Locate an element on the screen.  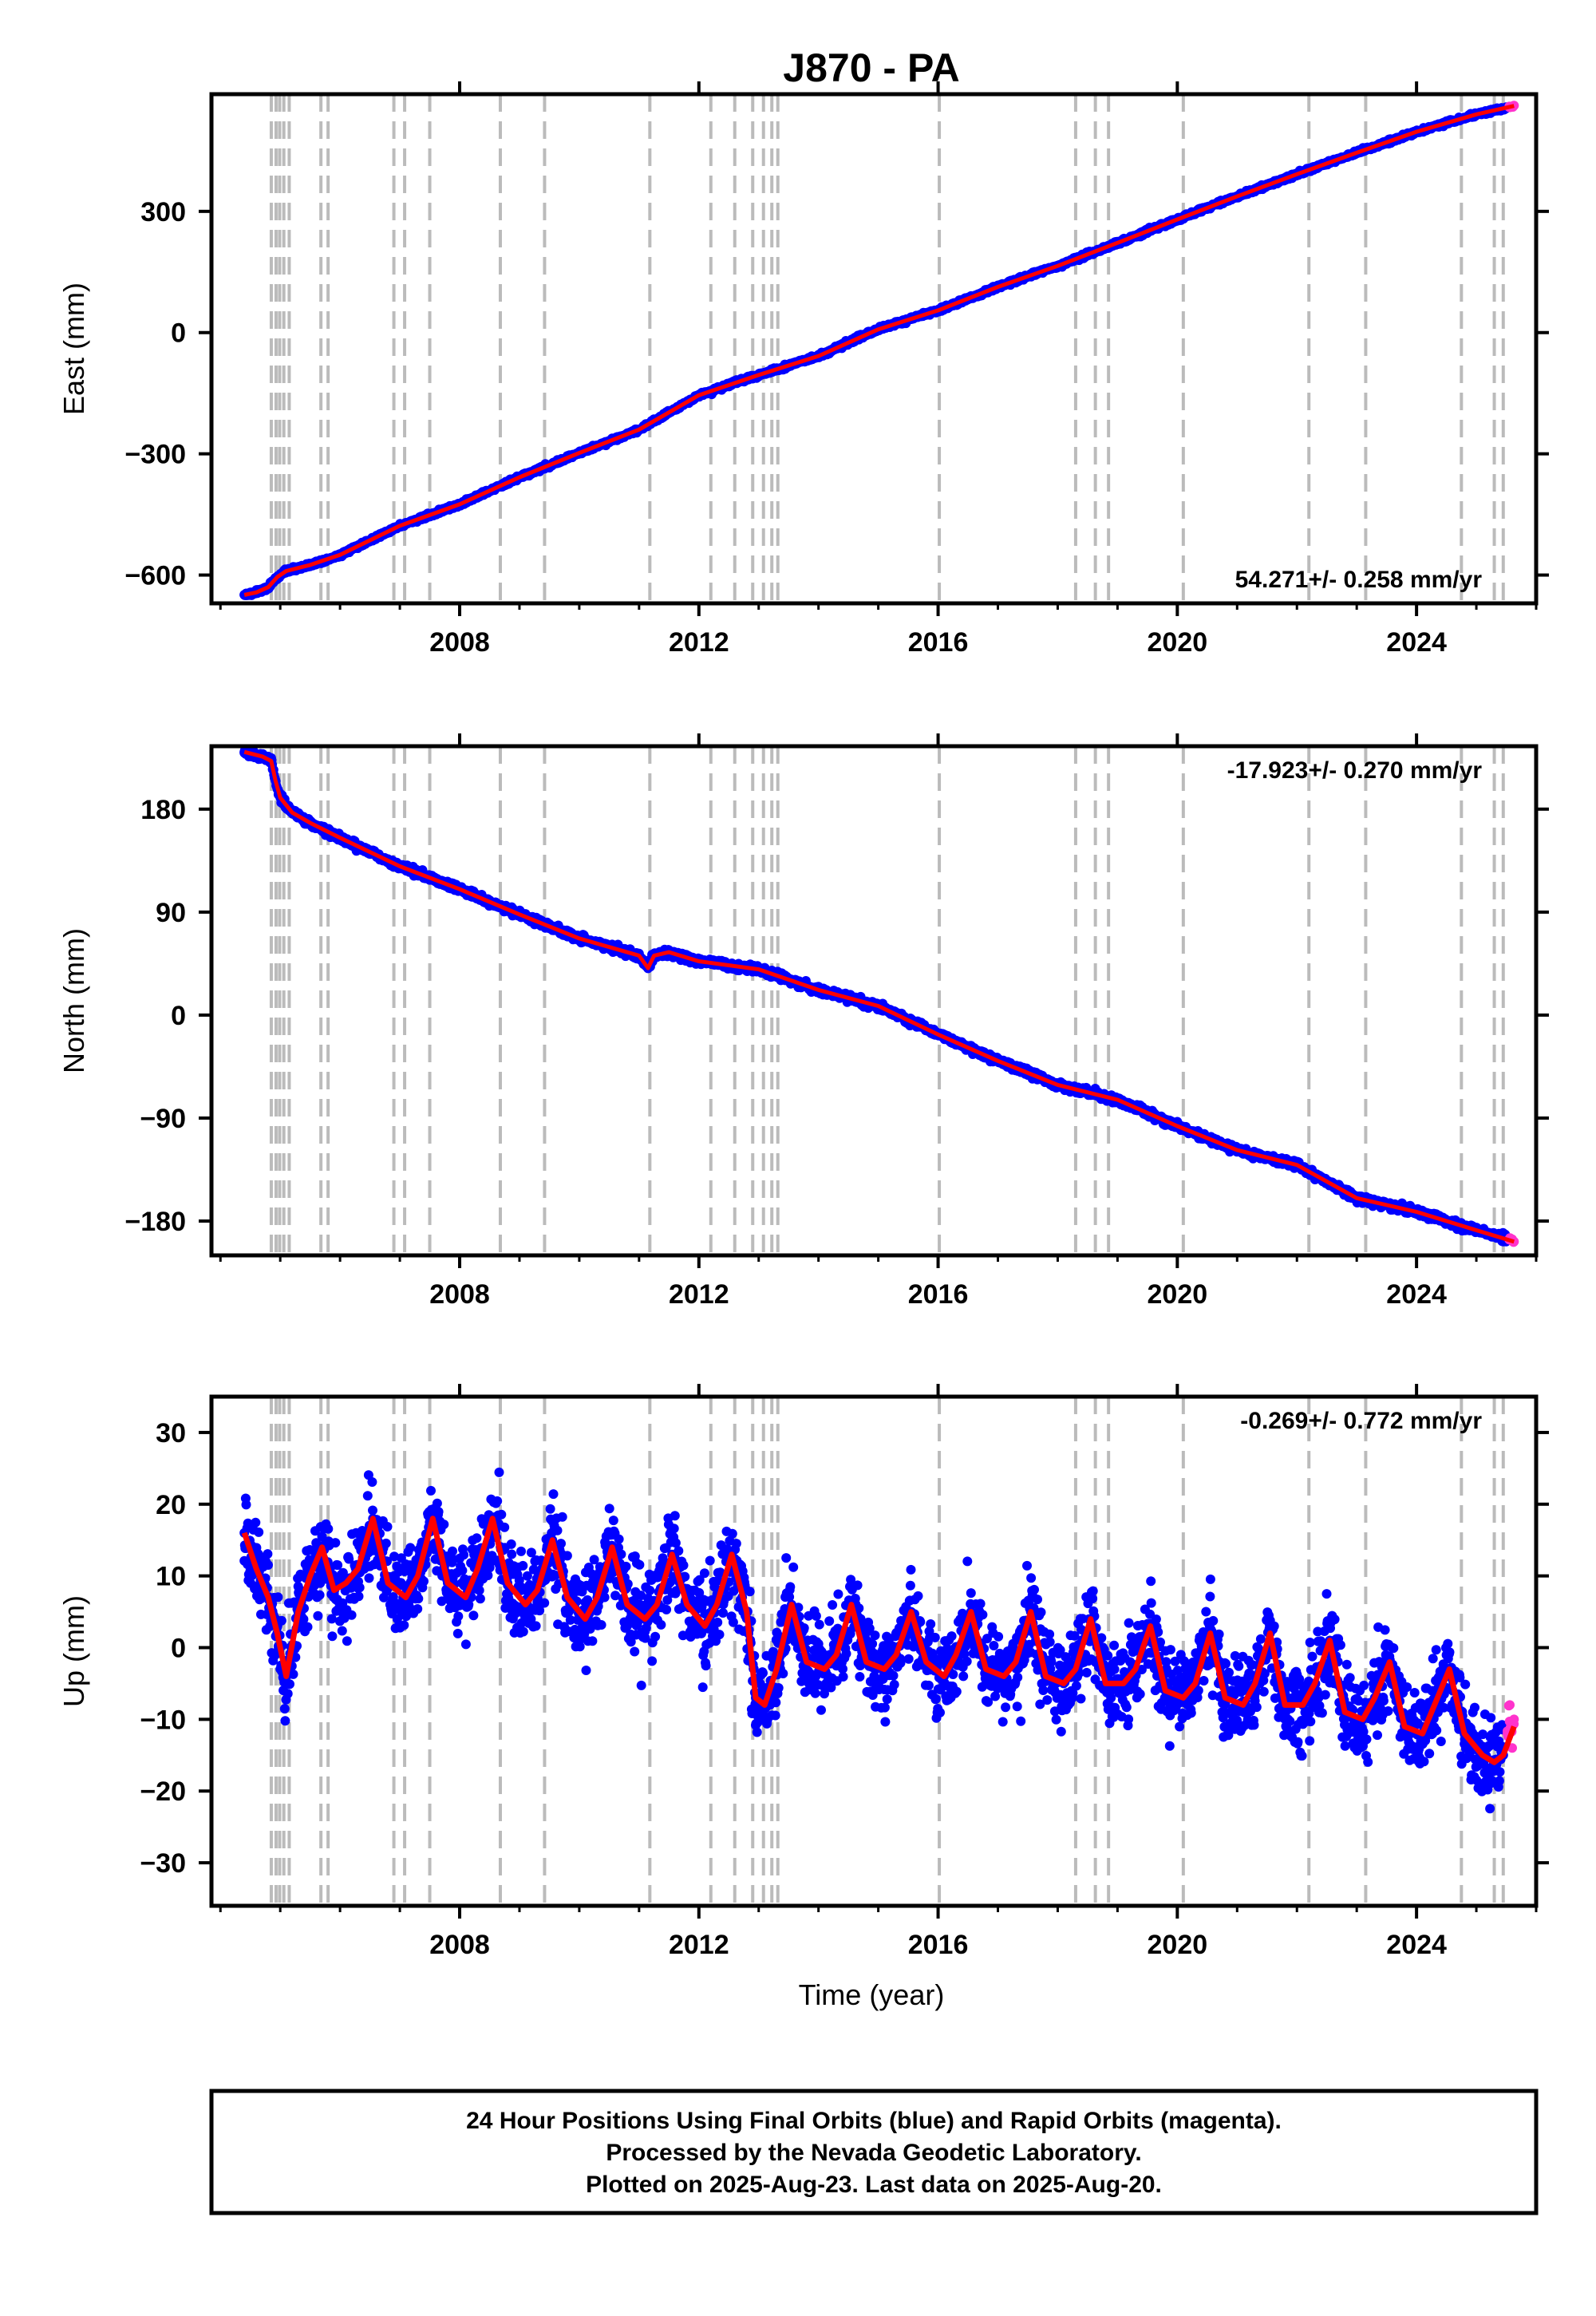
y-tick-label: 300 is located at coordinates (163, 212).